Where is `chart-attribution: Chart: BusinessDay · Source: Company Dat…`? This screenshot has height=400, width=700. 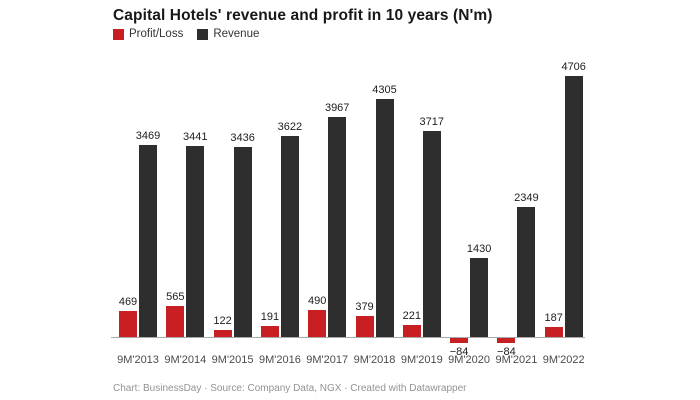
chart-attribution: Chart: BusinessDay · Source: Company Dat… is located at coordinates (290, 388).